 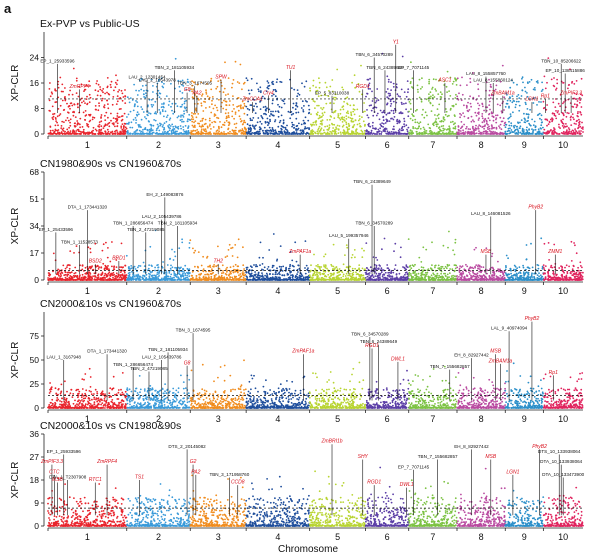 What do you see at coordinates (268, 93) in the screenshot?
I see `annotation-label: Cry4` at bounding box center [268, 93].